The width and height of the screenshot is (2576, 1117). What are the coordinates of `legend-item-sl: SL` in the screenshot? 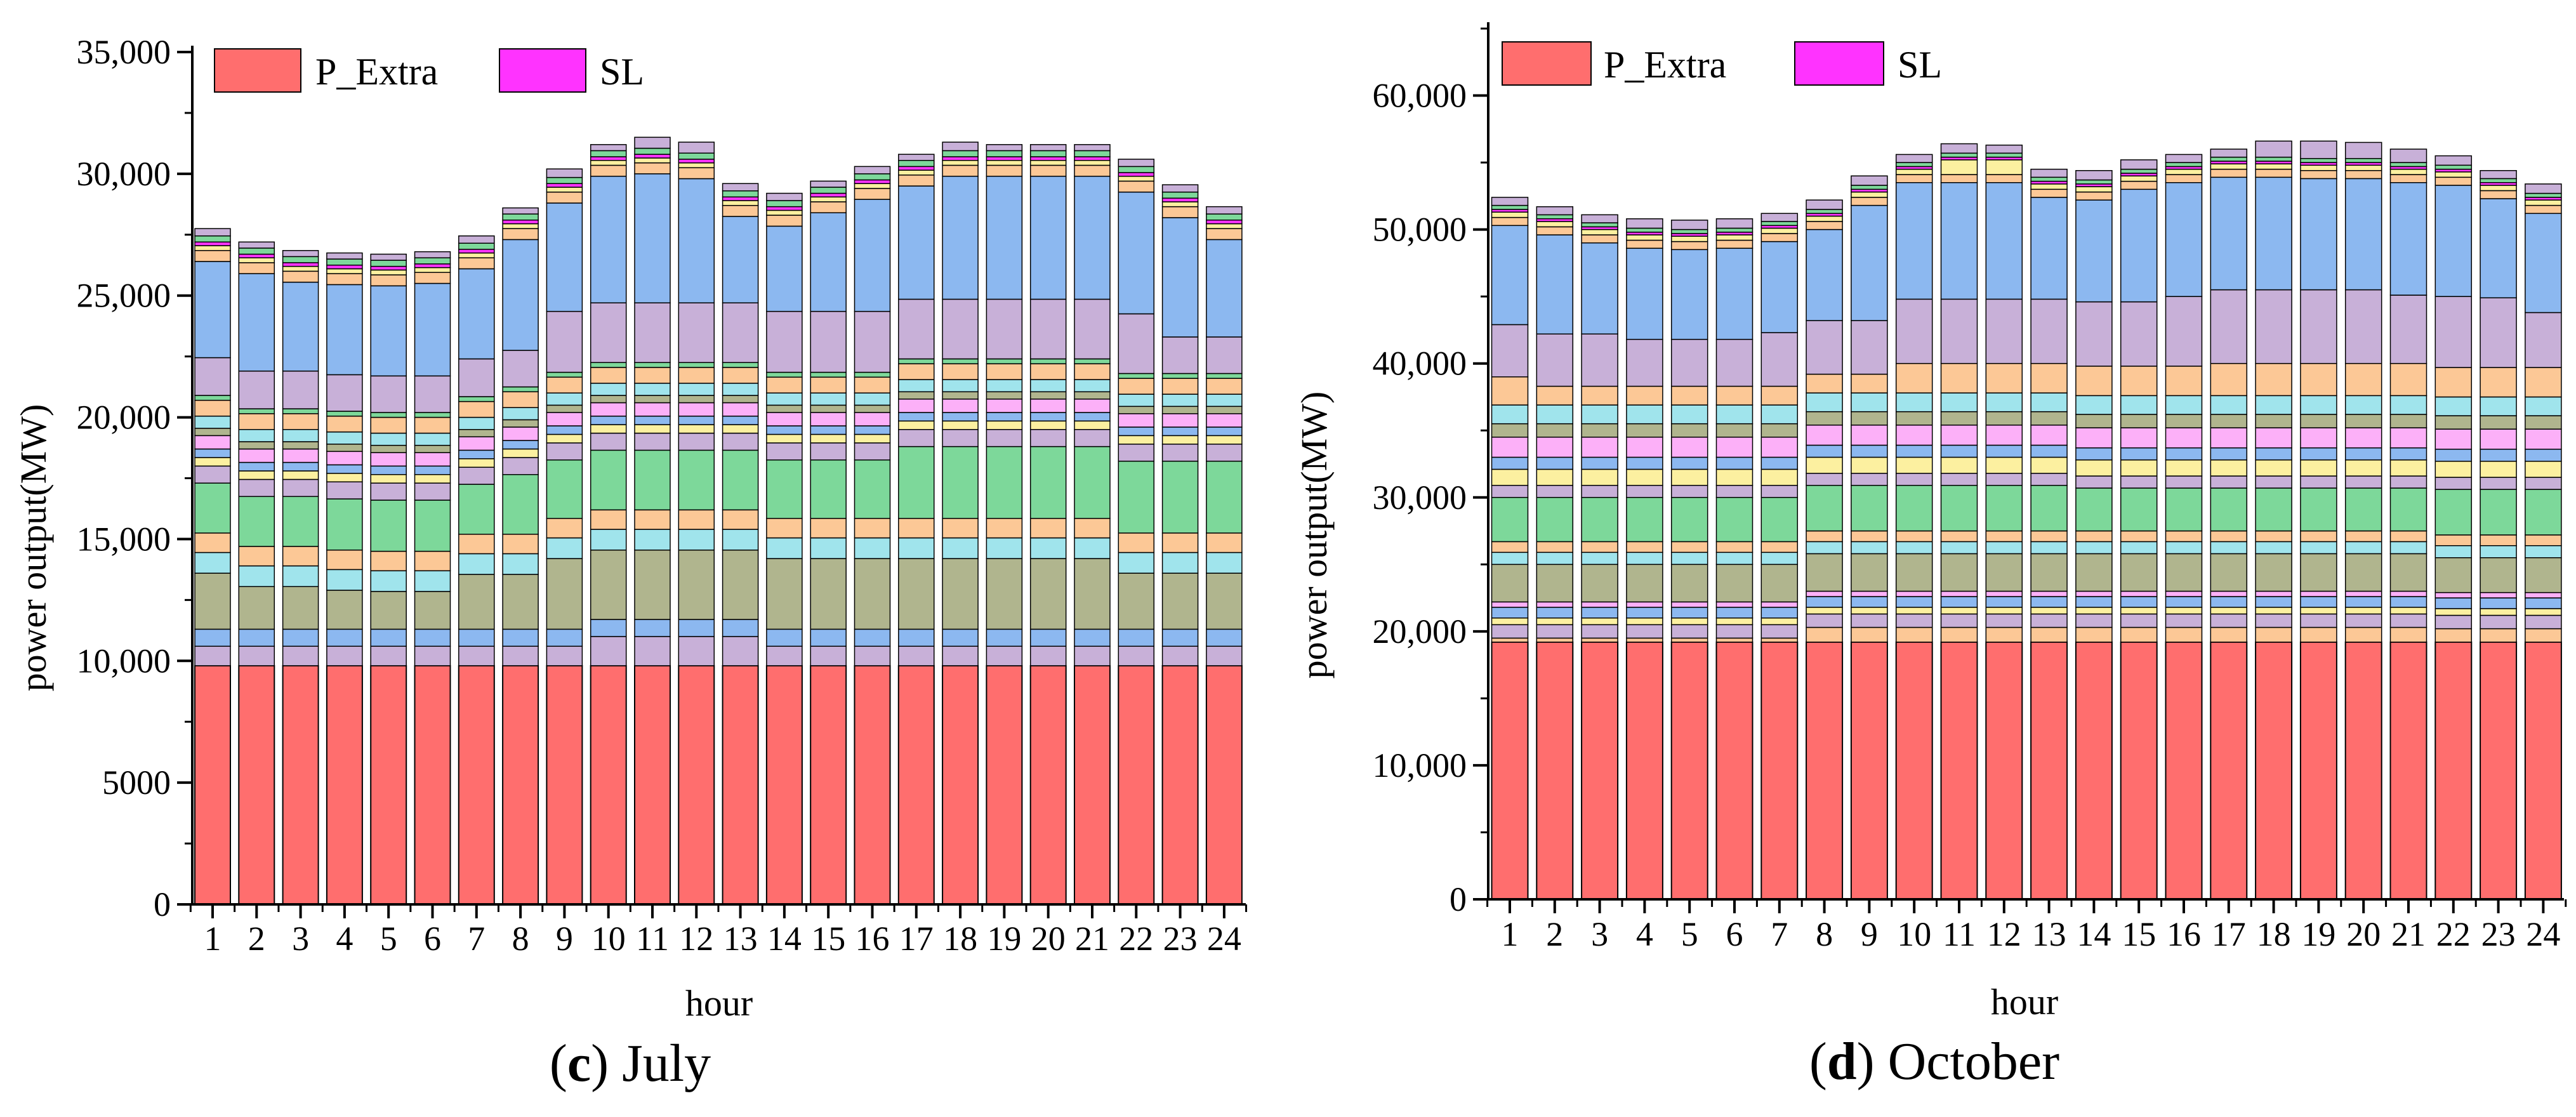 It's located at (571, 70).